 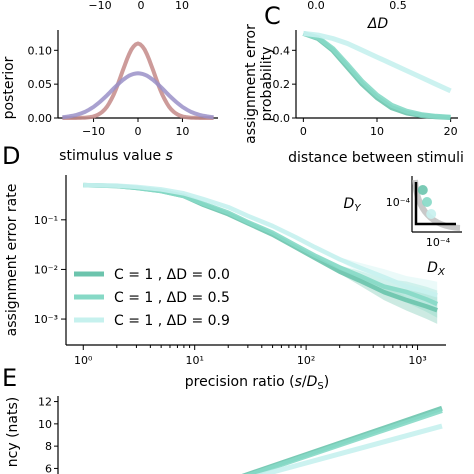 What do you see at coordinates (172, 298) in the screenshot?
I see `panel-d-legend-label-1: C = 1 , ΔD = 0.5` at bounding box center [172, 298].